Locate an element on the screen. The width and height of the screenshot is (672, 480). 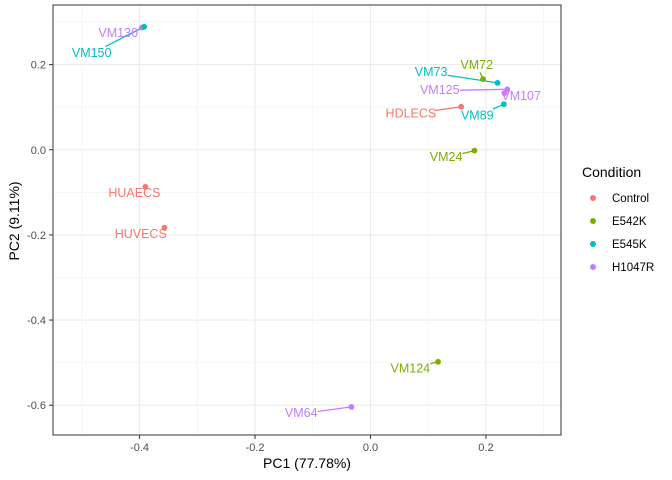
leader-line-vm125 is located at coordinates (483, 89).